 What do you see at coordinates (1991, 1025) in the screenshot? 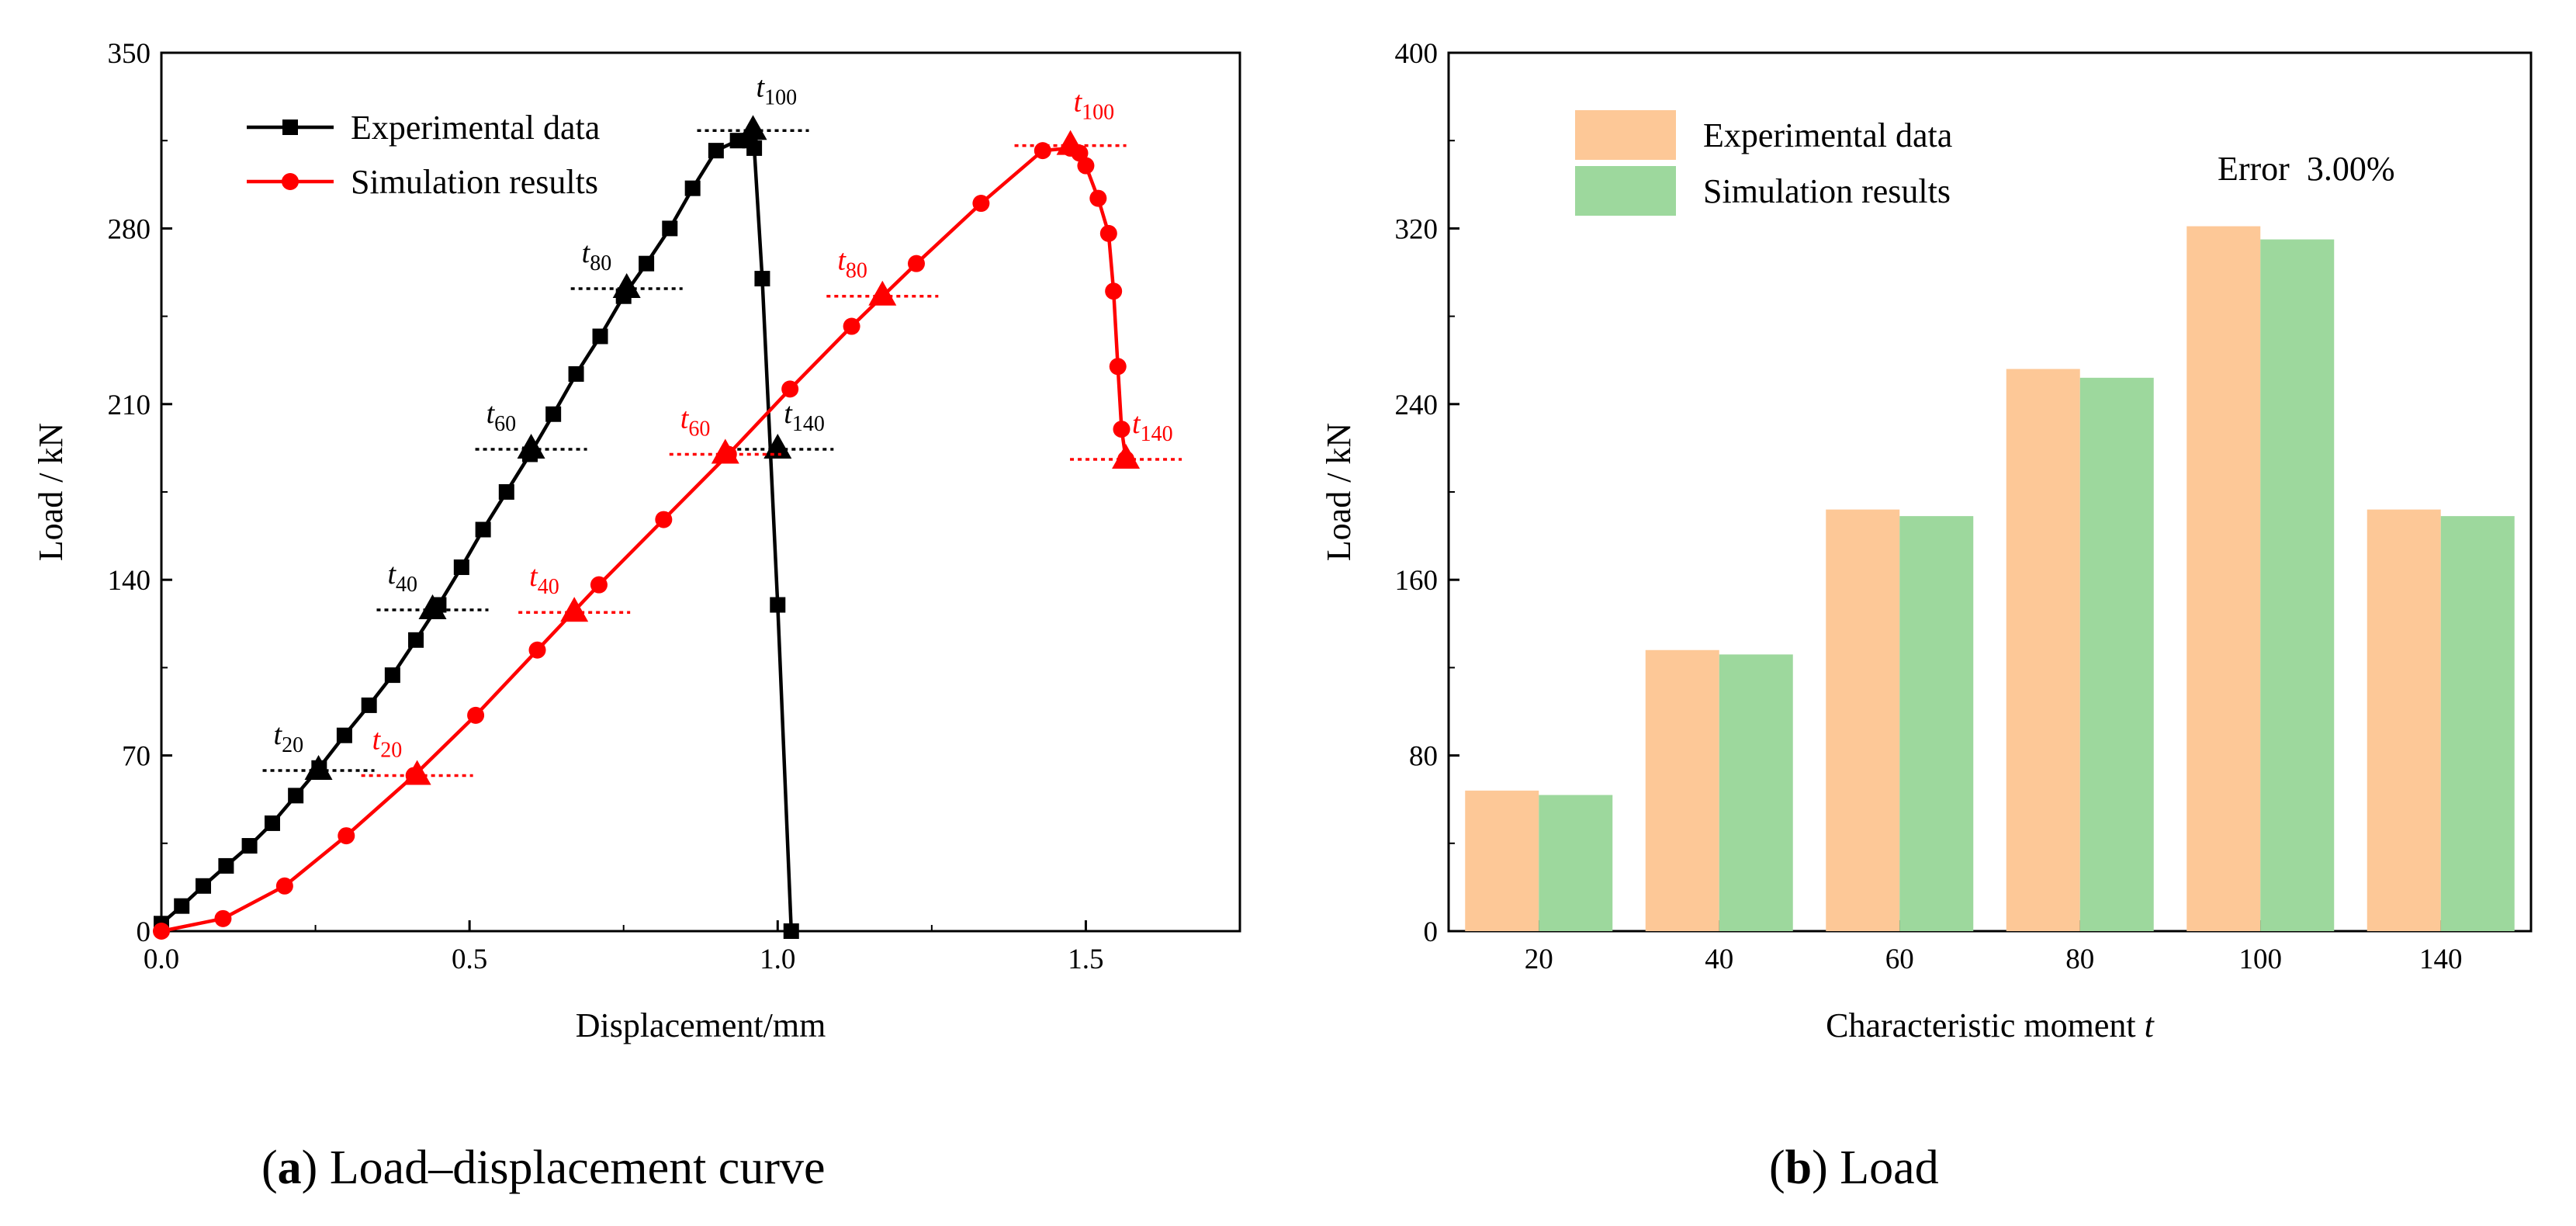
I see `x-axis-label-b: Characteristic moment t` at bounding box center [1991, 1025].